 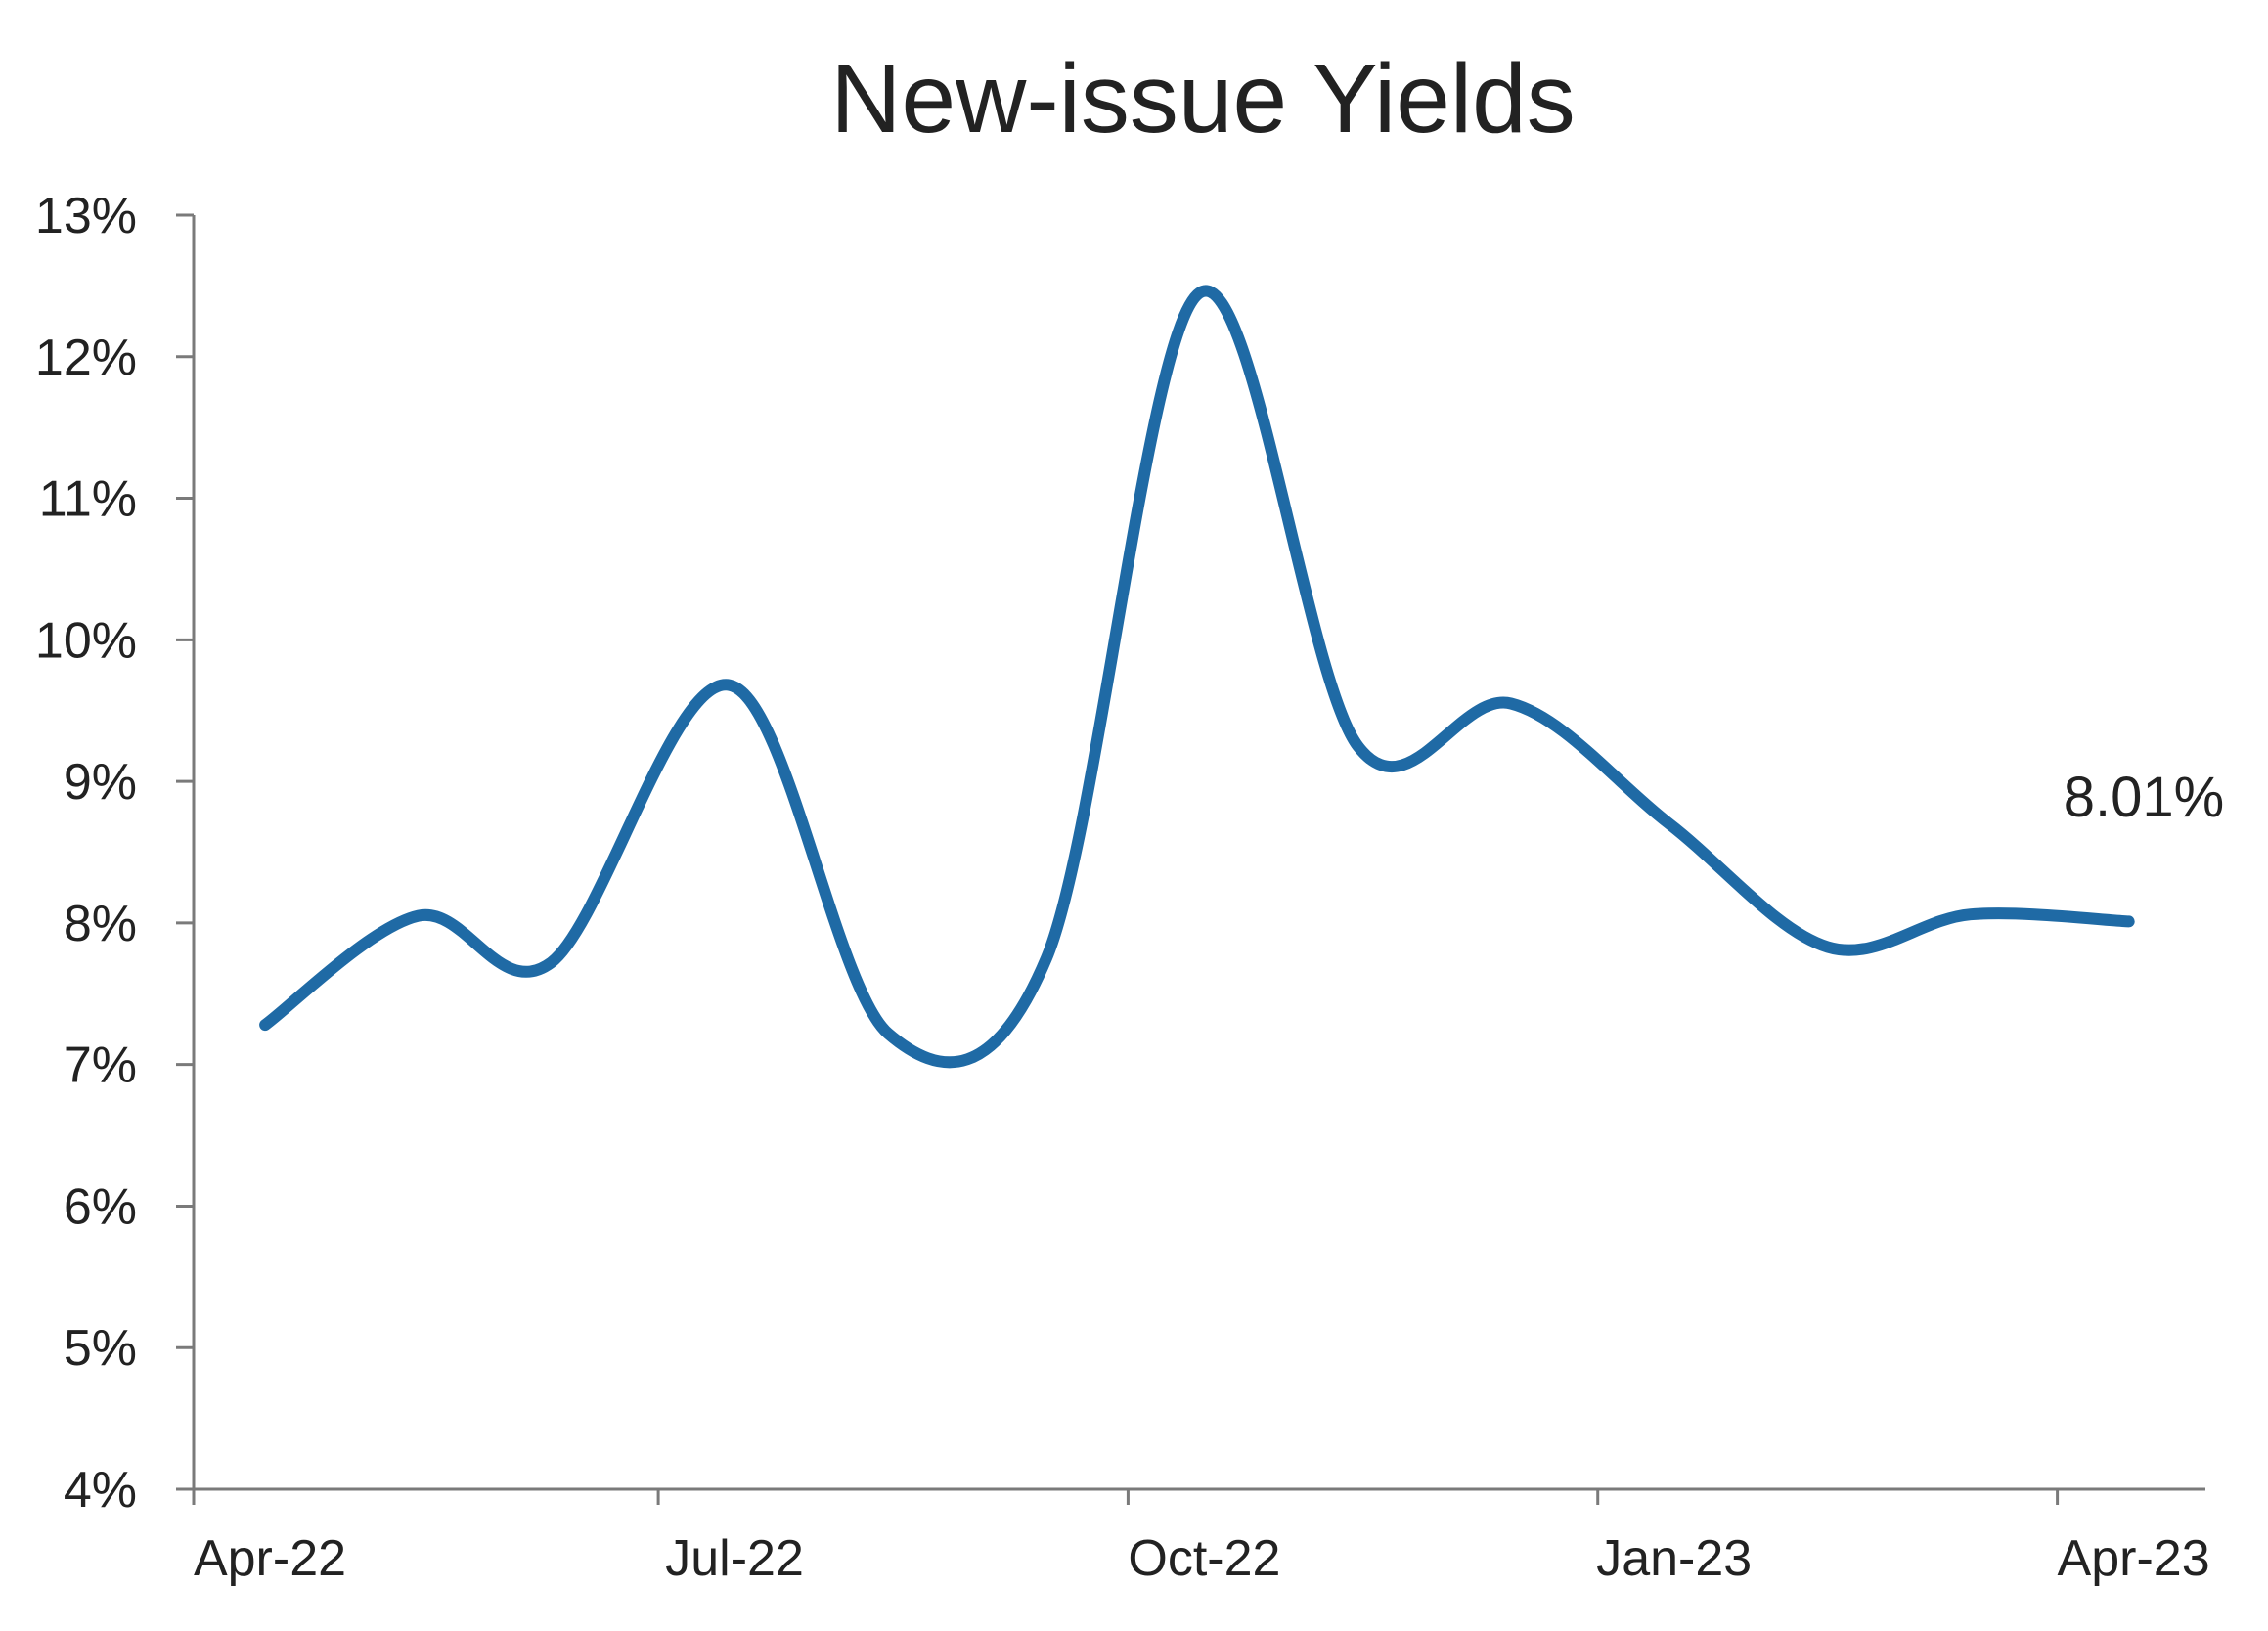 What do you see at coordinates (101, 1348) in the screenshot?
I see `y-tick-label: 5%` at bounding box center [101, 1348].